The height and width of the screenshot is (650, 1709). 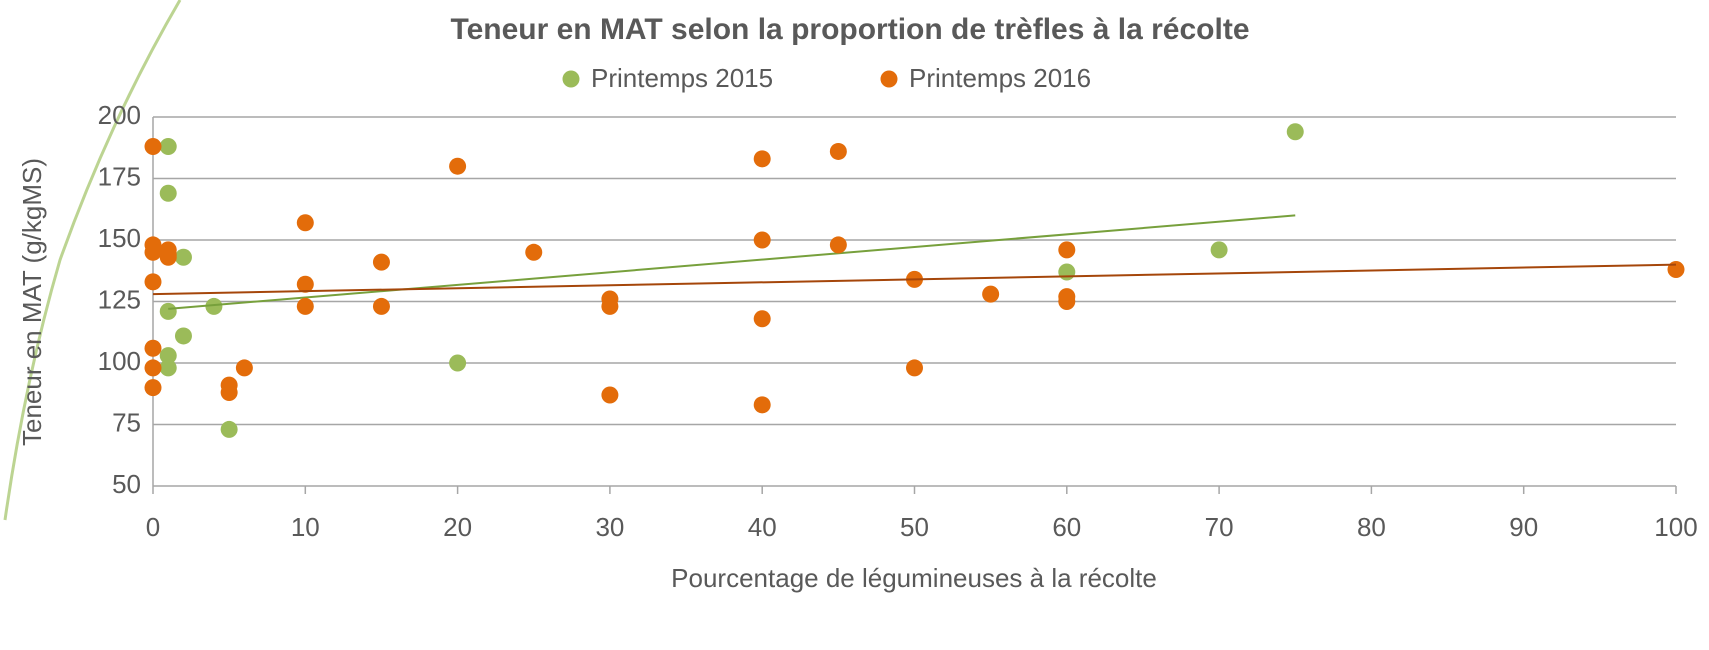 I want to click on x-tick-label: 10, so click(x=305, y=527).